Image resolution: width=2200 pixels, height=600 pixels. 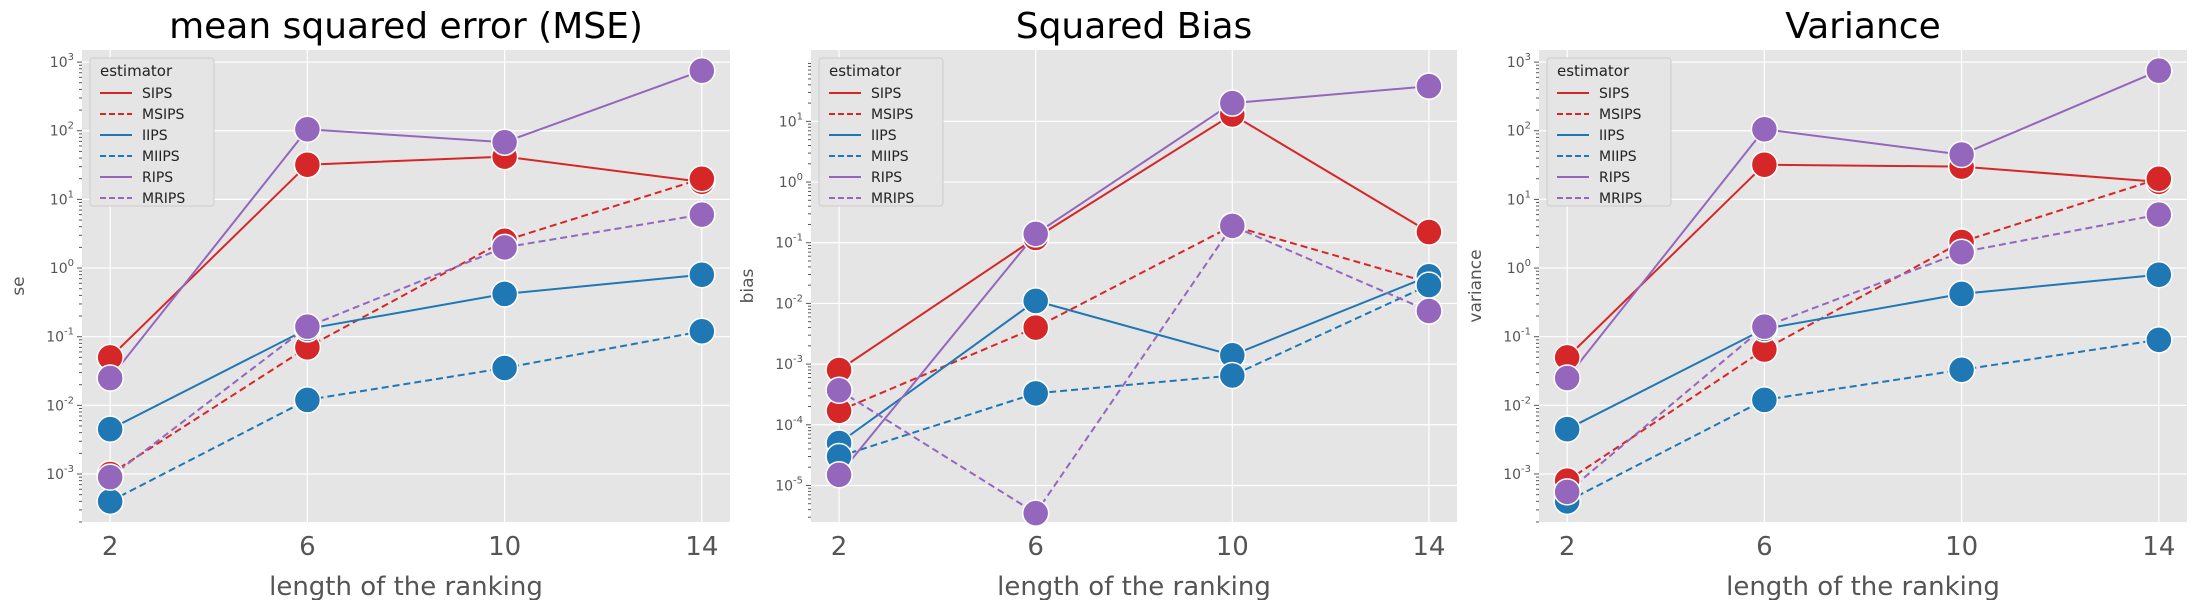 I want to click on chart1-ytick-label: 10⁰, so click(x=62, y=267).